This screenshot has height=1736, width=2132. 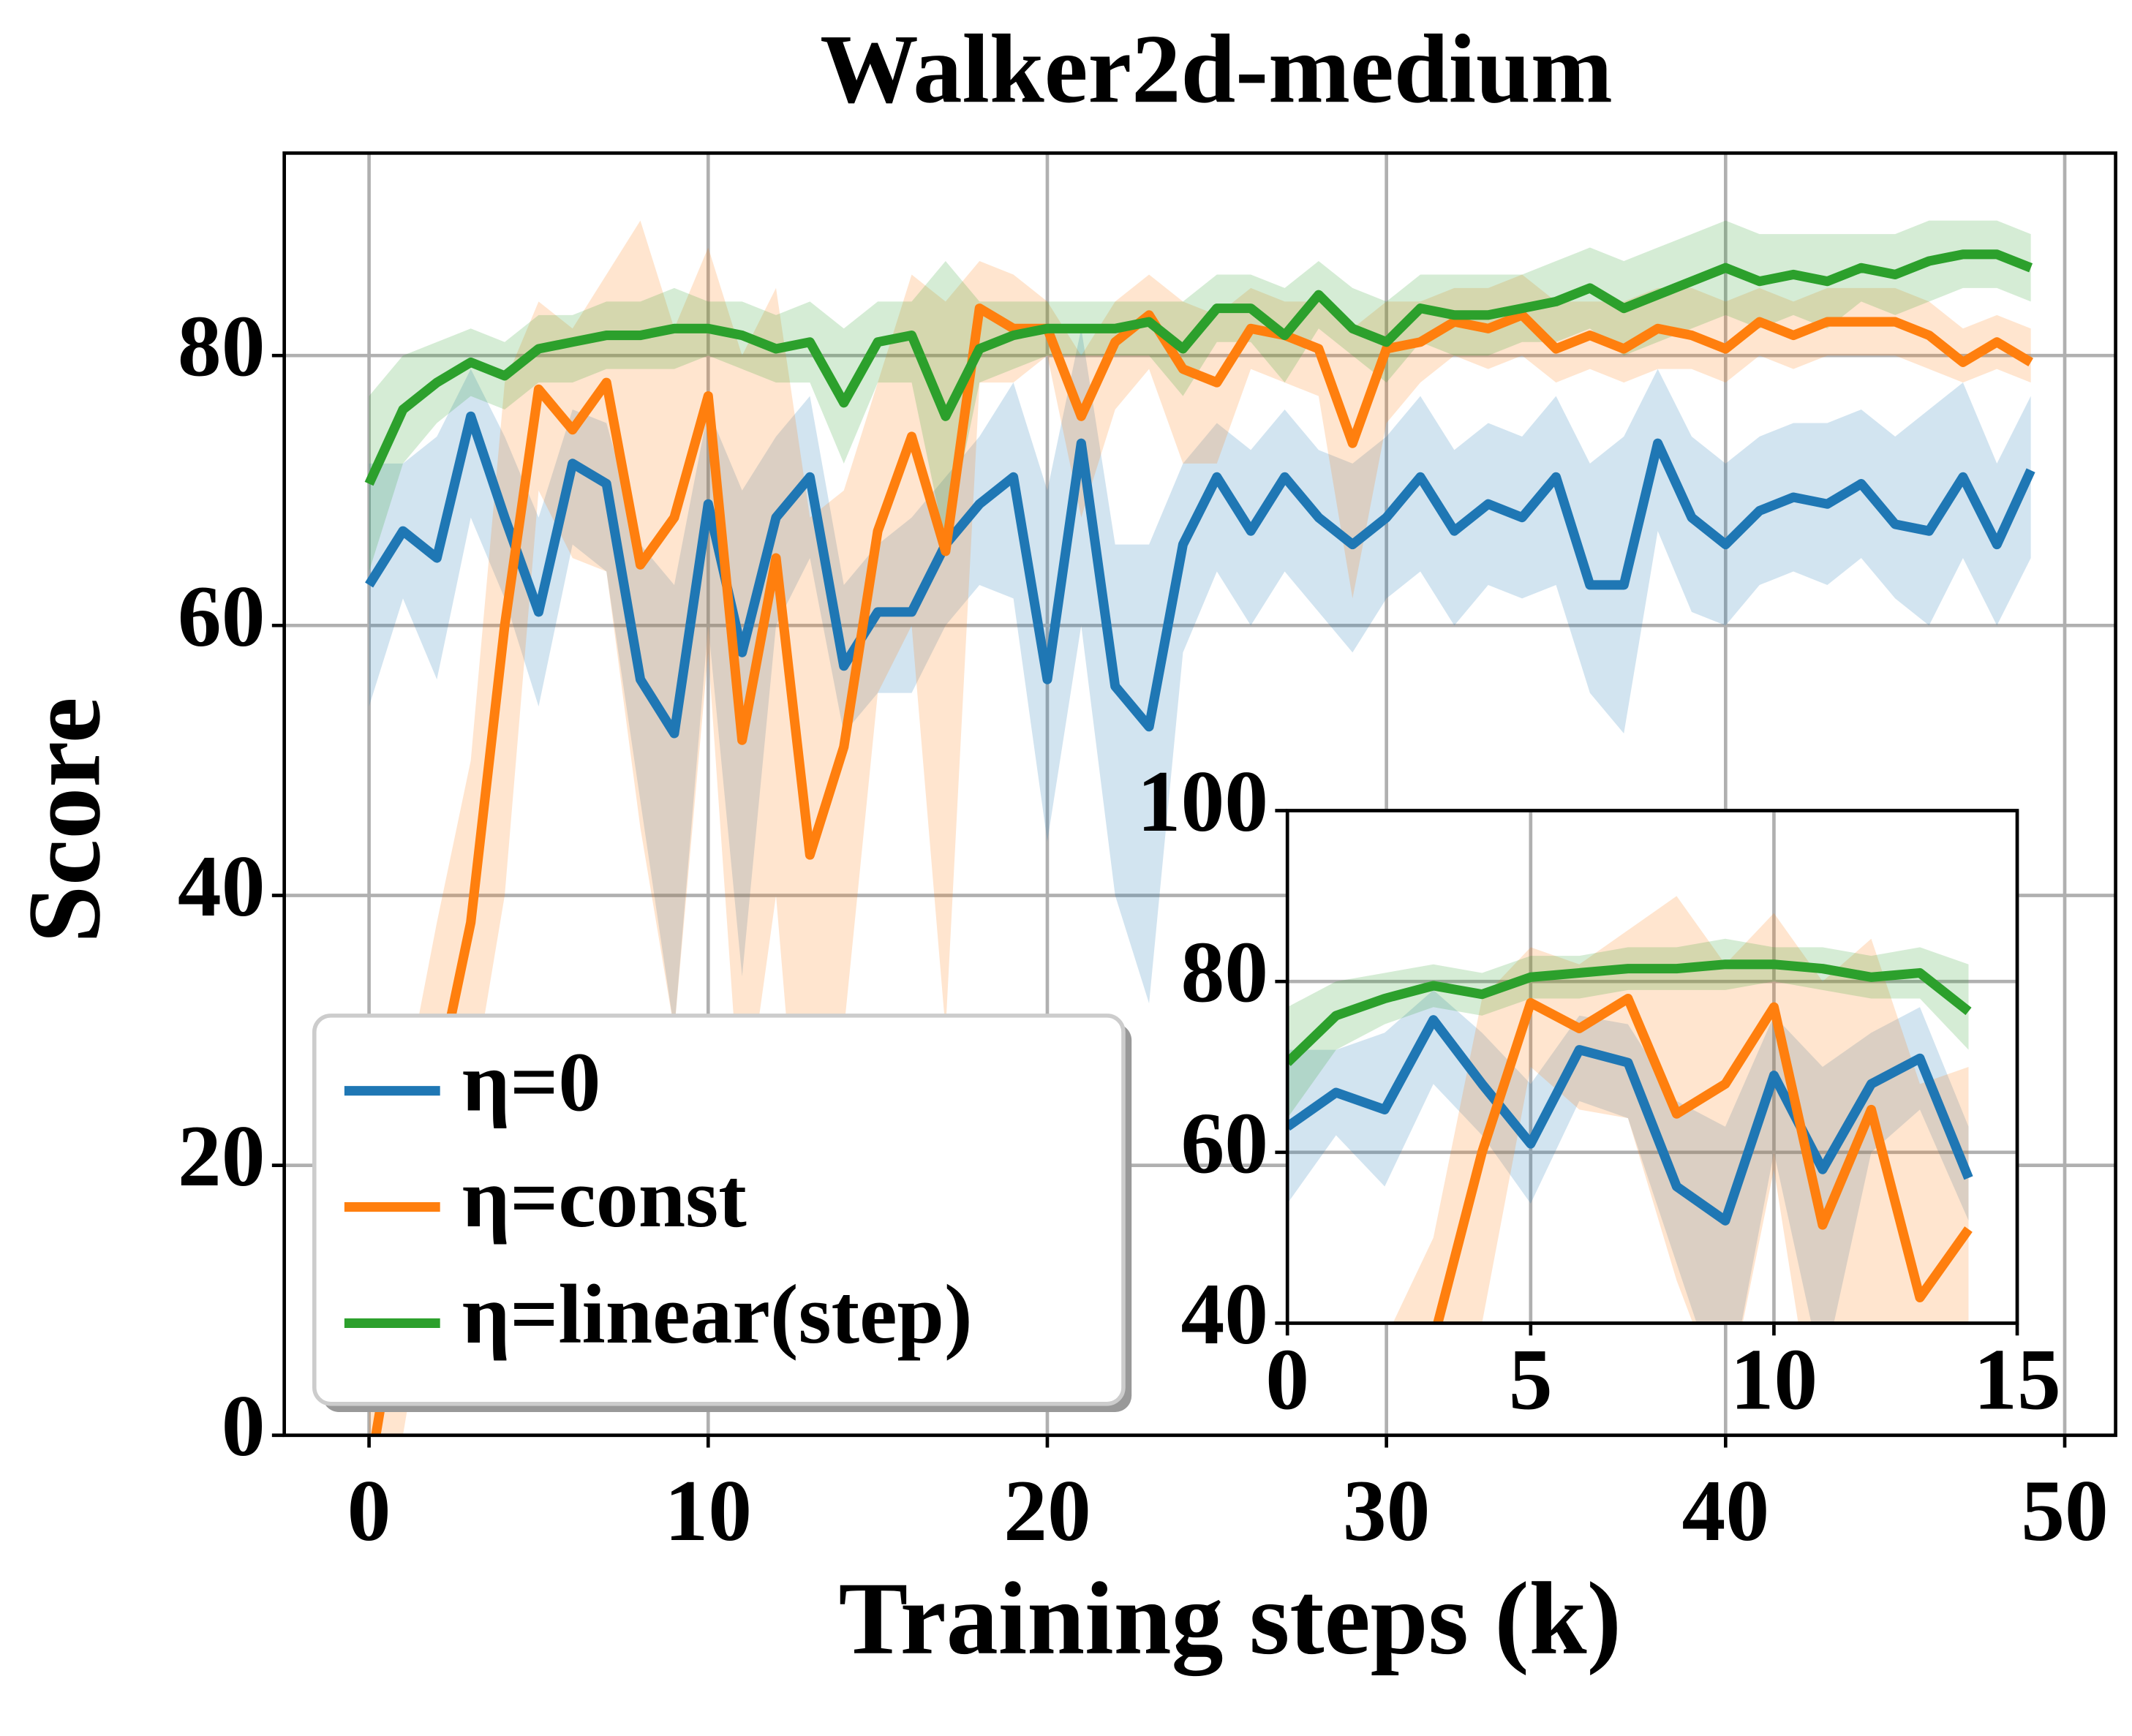 I want to click on legend-label: η=const, so click(x=604, y=1198).